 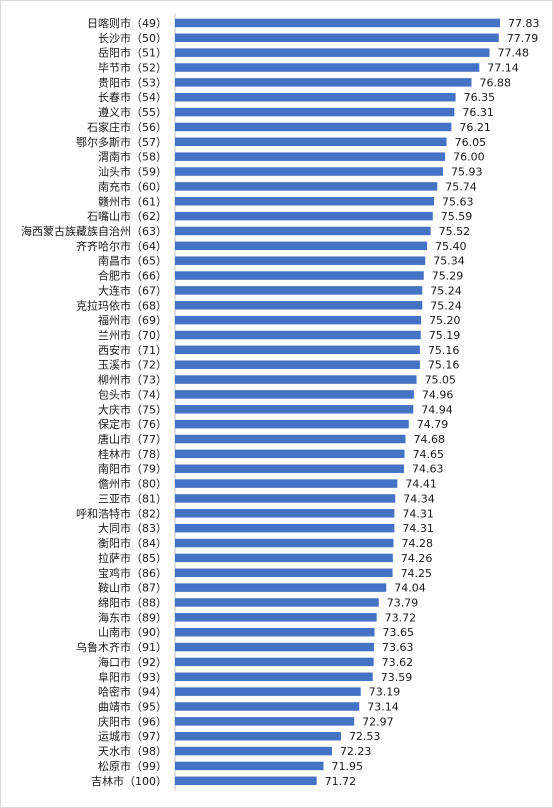 I want to click on value-label: 74.28, so click(x=417, y=543).